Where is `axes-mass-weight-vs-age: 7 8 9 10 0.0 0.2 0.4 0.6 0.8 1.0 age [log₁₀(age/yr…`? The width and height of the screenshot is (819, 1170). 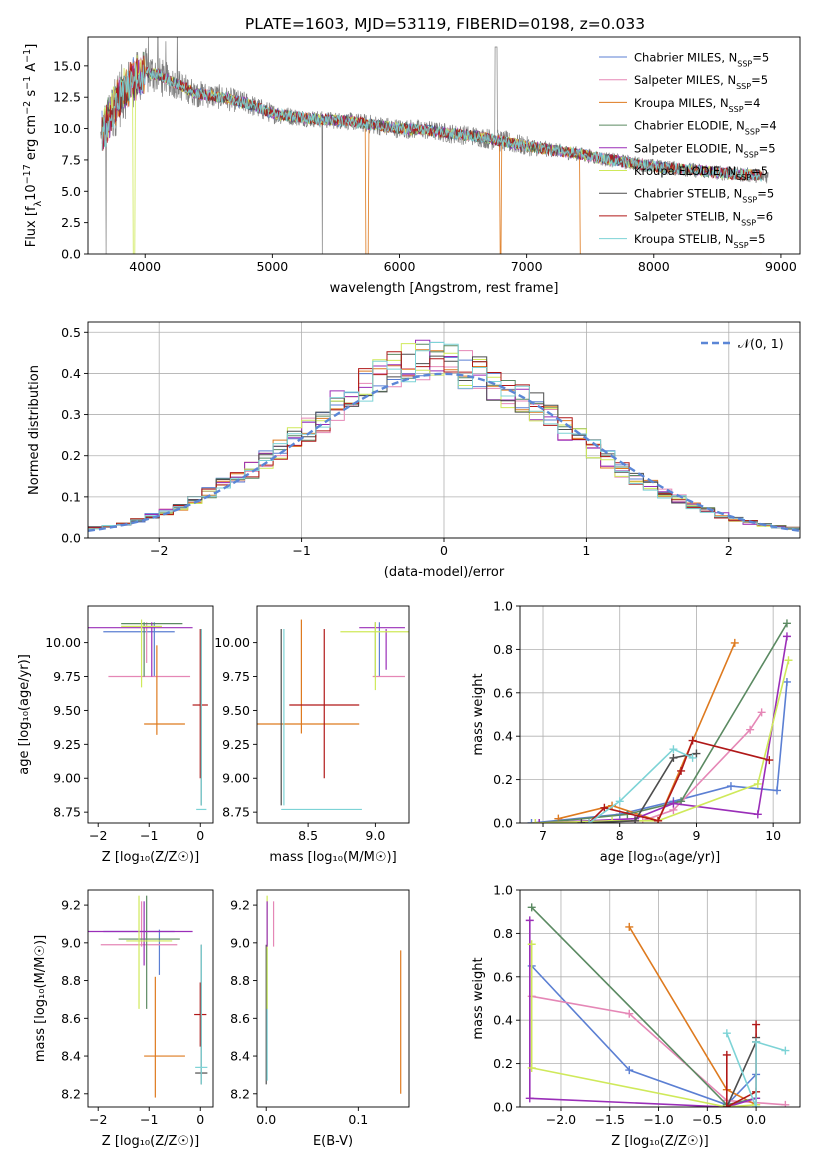 axes-mass-weight-vs-age: 7 8 9 10 0.0 0.2 0.4 0.6 0.8 1.0 age [log₁₀(age/yr… is located at coordinates (636, 732).